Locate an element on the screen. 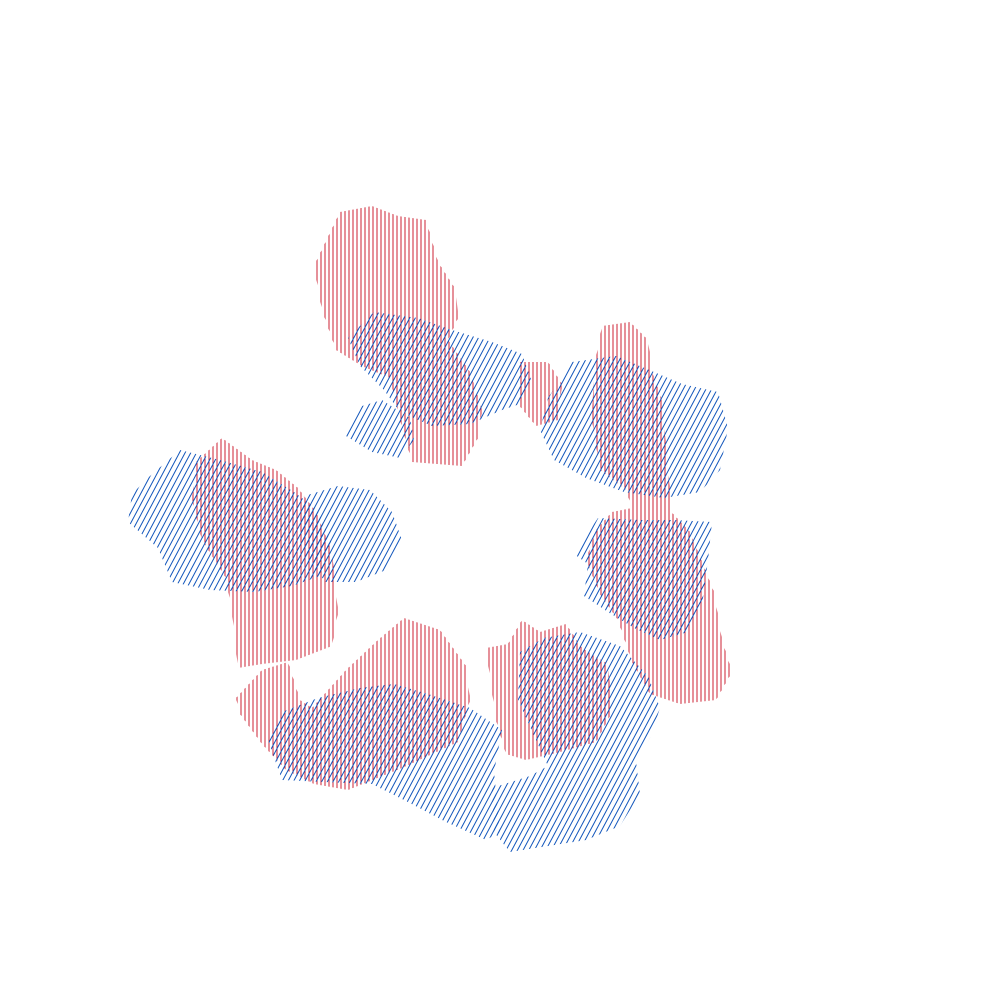 This screenshot has height=1000, width=1000. blue-blob-top is located at coordinates (440, 369).